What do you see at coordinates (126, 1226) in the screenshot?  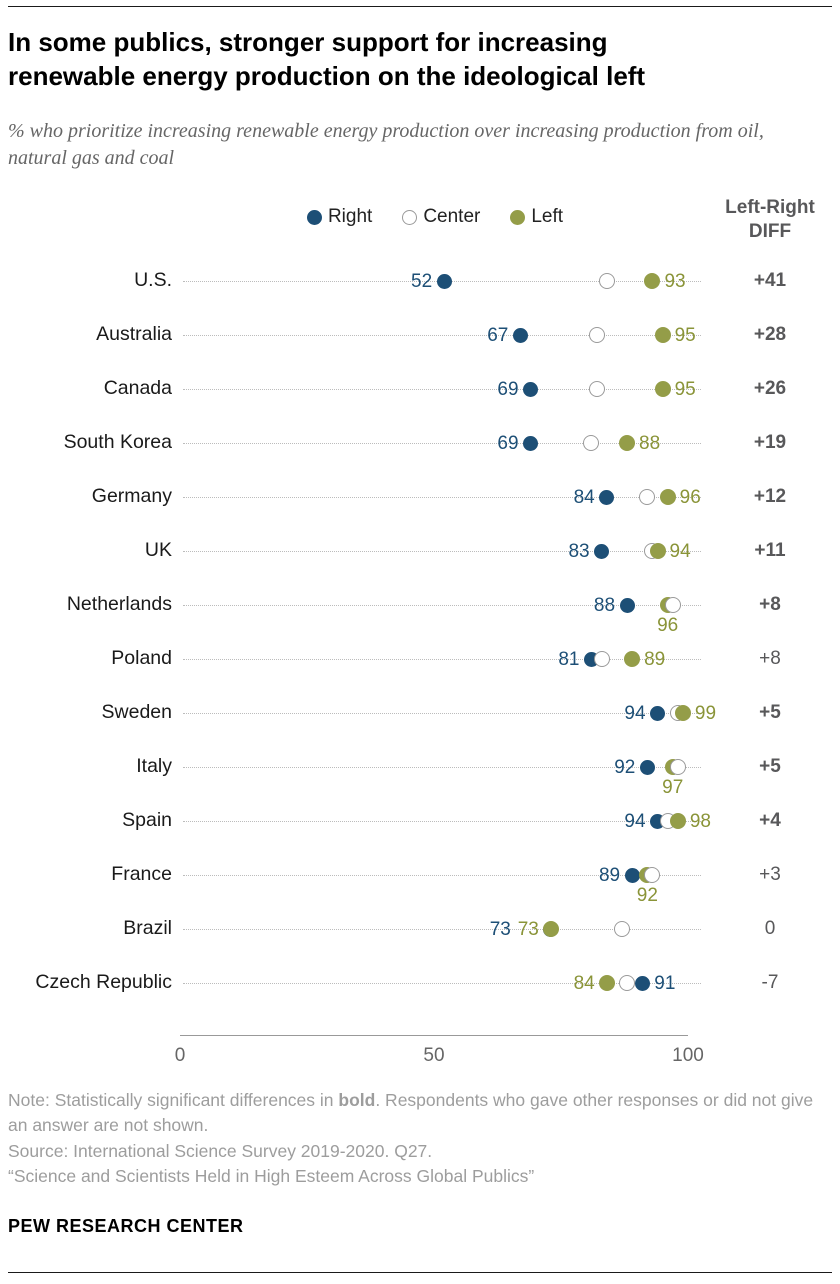 I see `pew-research-center-wordmark: PEW RESEARCH CENTER` at bounding box center [126, 1226].